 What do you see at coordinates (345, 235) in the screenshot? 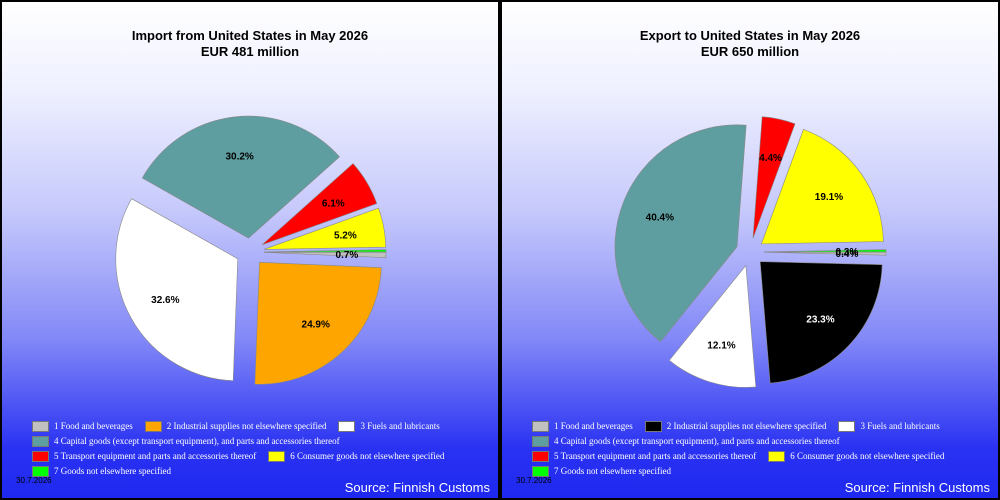
I see `pie-slice-label: 5.2%` at bounding box center [345, 235].